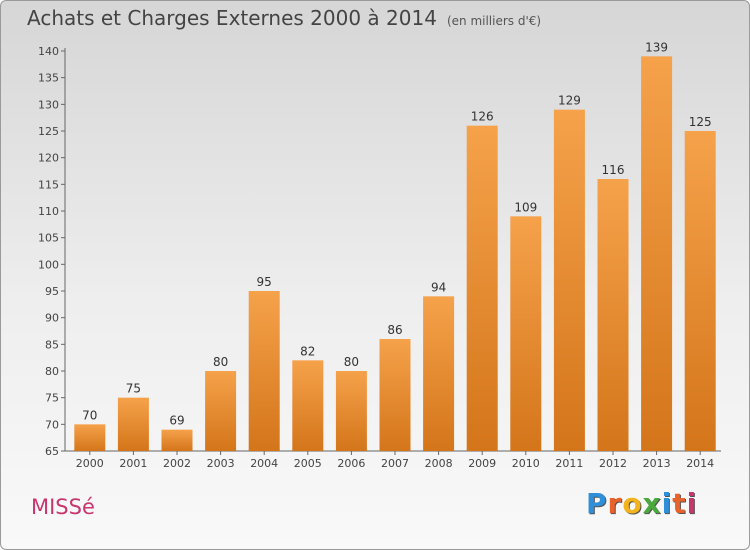  I want to click on bar-2004, so click(264, 371).